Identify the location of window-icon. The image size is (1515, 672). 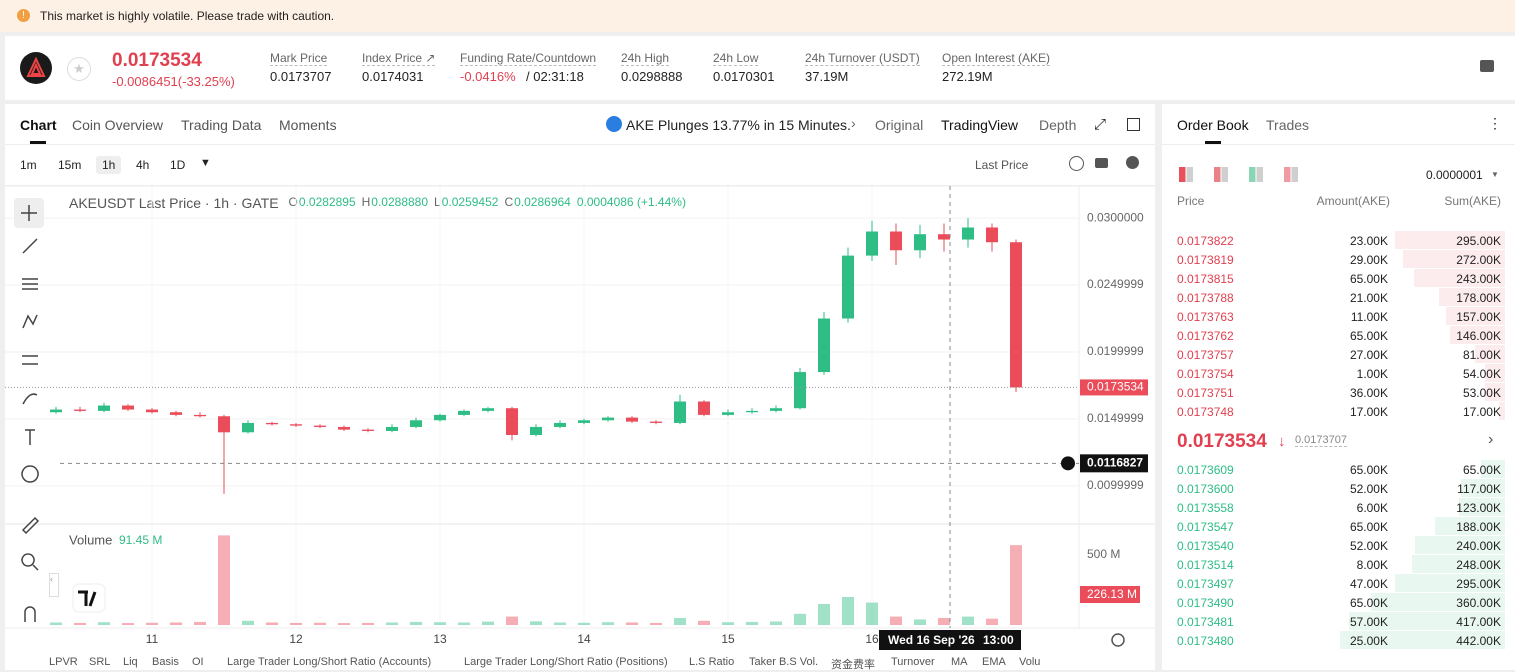
(1133, 124).